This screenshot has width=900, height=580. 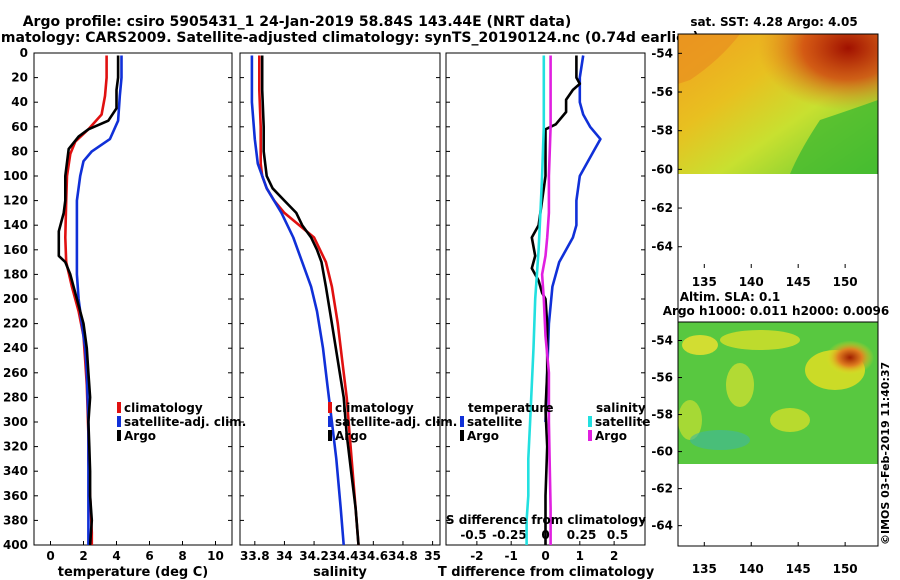 What do you see at coordinates (573, 239) in the screenshot?
I see `series-line-temperature-satellite` at bounding box center [573, 239].